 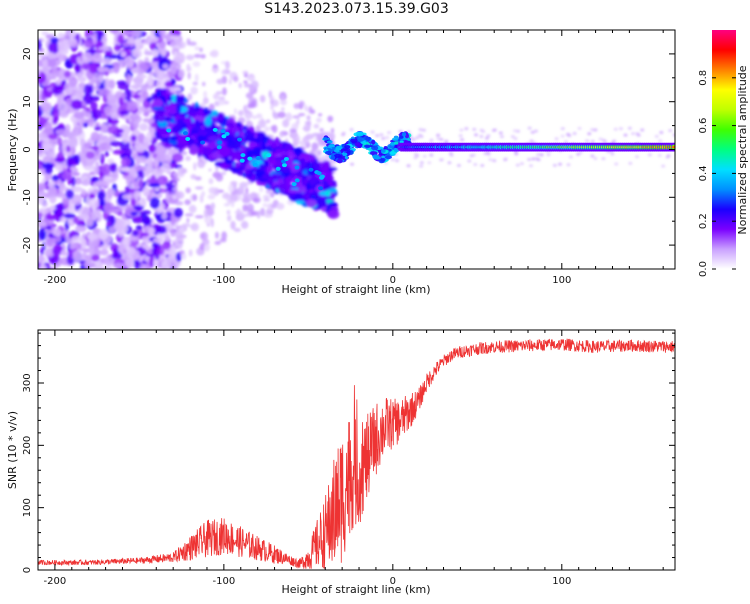 What do you see at coordinates (27, 149) in the screenshot?
I see `spectrogram-y-tick-label: 0` at bounding box center [27, 149].